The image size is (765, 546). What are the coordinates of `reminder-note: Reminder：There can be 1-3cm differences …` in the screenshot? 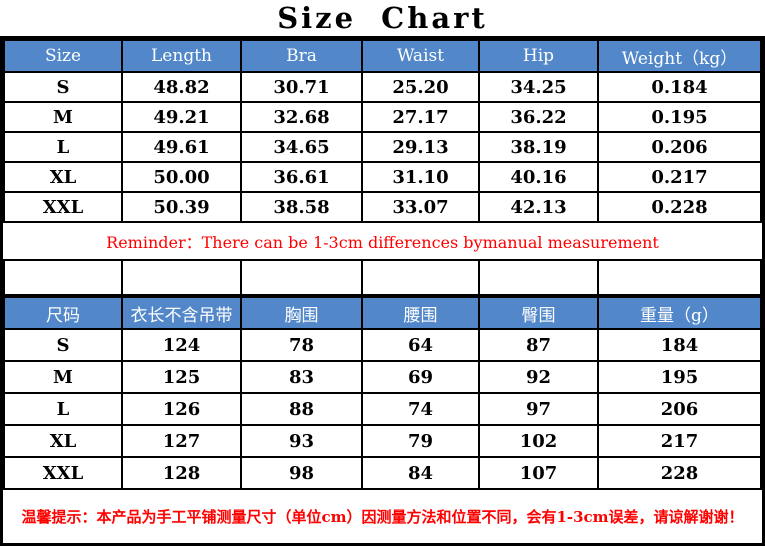 It's located at (382, 242).